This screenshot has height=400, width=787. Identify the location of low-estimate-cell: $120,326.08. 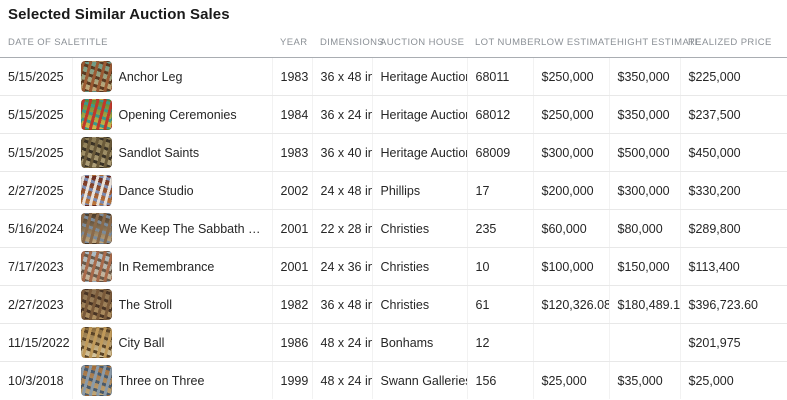
(570, 304).